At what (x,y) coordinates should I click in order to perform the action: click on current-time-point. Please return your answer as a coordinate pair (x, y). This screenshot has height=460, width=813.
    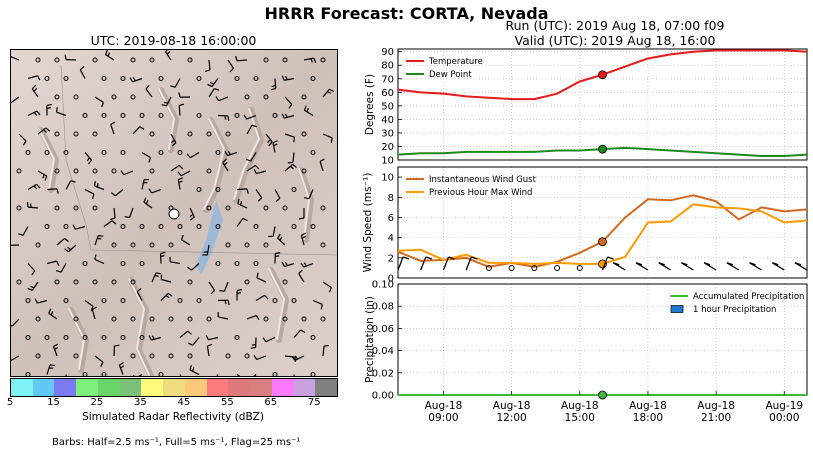
    Looking at the image, I should click on (602, 242).